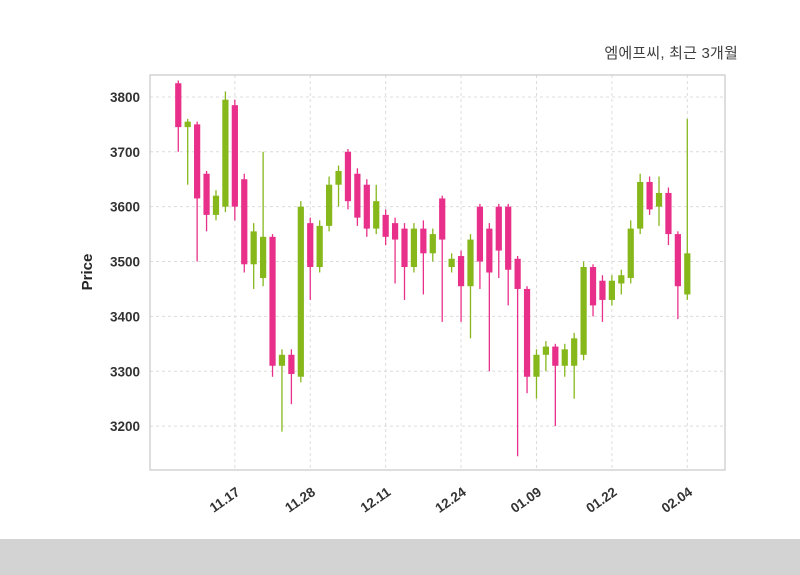 The width and height of the screenshot is (800, 575). What do you see at coordinates (671, 53) in the screenshot?
I see `chart-title: 엠에프씨, 최근 3개월` at bounding box center [671, 53].